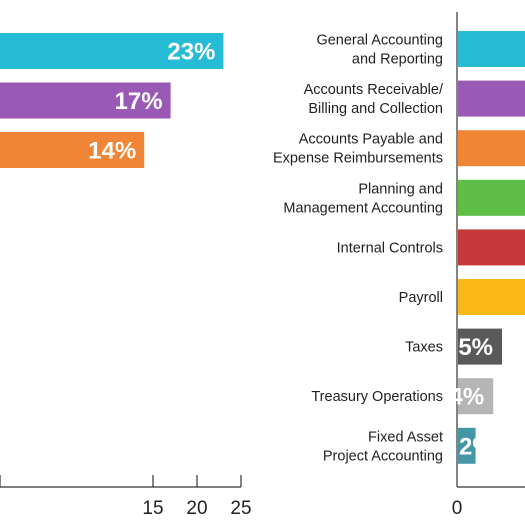 The width and height of the screenshot is (525, 525). What do you see at coordinates (475, 347) in the screenshot?
I see `right-bar-label-7: 5%` at bounding box center [475, 347].